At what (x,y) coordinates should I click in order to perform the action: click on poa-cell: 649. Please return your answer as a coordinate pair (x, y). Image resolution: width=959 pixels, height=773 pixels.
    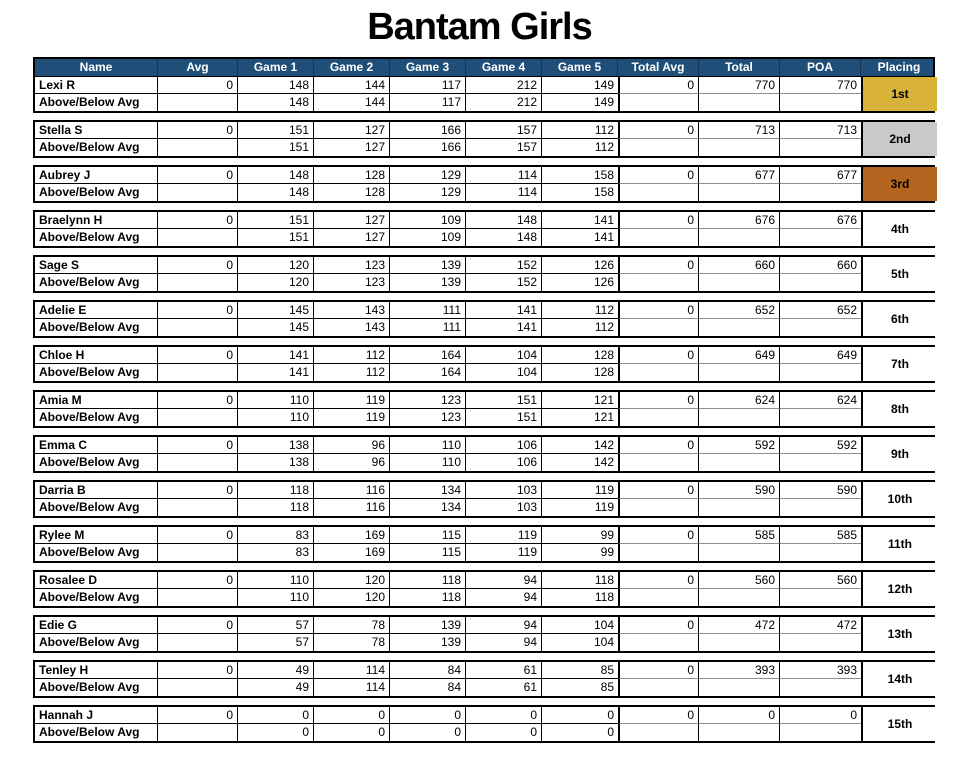
    Looking at the image, I should click on (820, 355).